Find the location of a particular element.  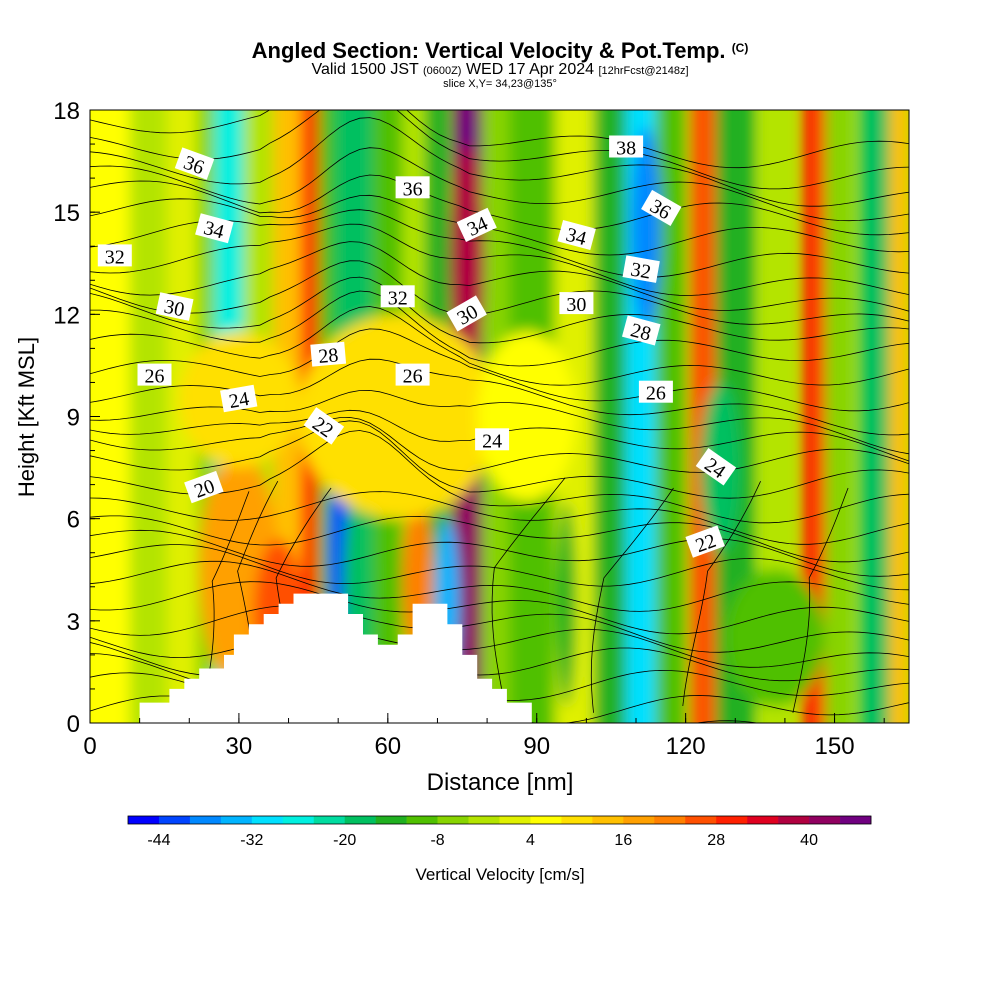

x-tick-label: 60 is located at coordinates (387, 746).